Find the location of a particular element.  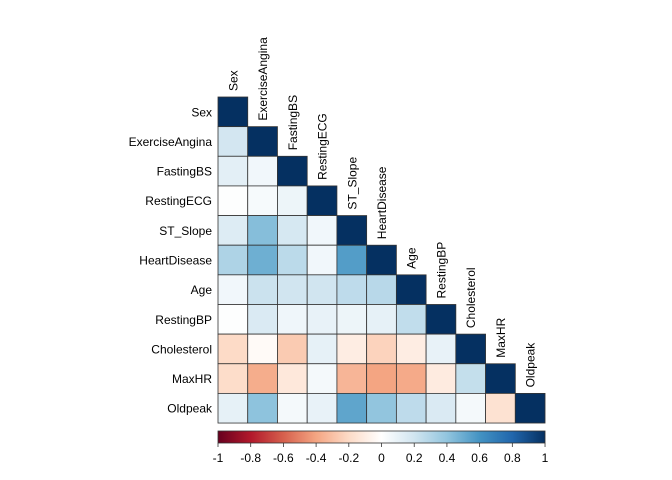

cell-RestingBP-Age is located at coordinates (411, 319).